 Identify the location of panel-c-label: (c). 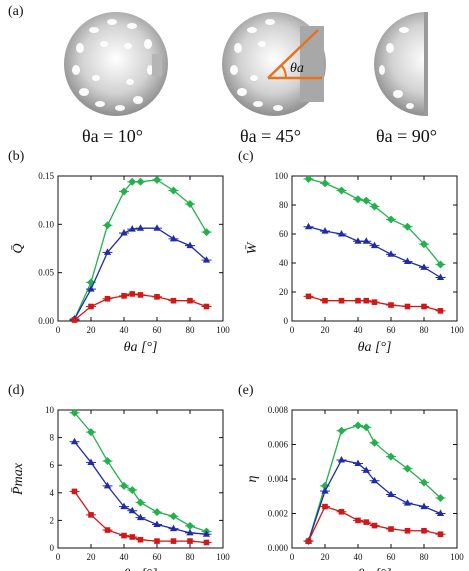
(246, 156).